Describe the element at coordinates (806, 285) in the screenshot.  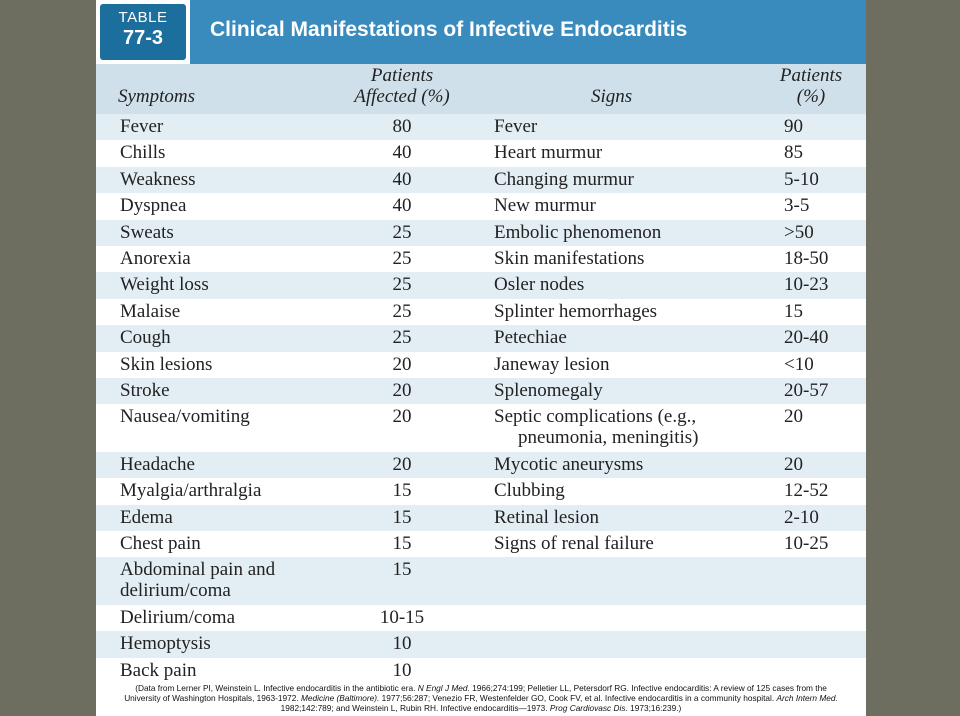
I see `sign-percent-cell: 10-23` at that location.